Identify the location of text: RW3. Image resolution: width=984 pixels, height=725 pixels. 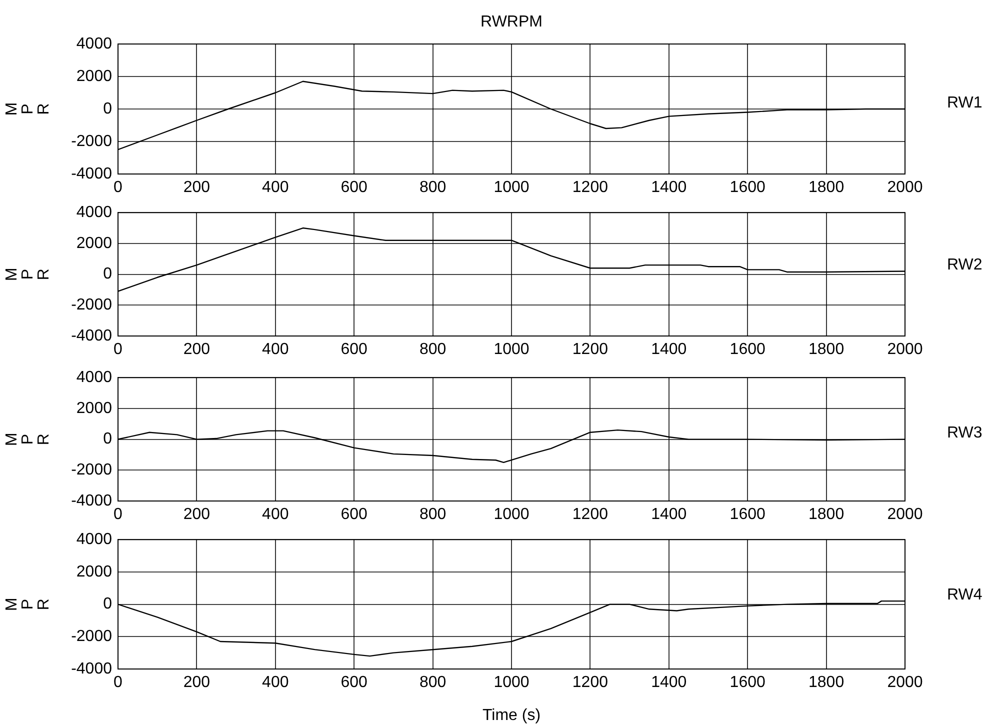
(964, 433).